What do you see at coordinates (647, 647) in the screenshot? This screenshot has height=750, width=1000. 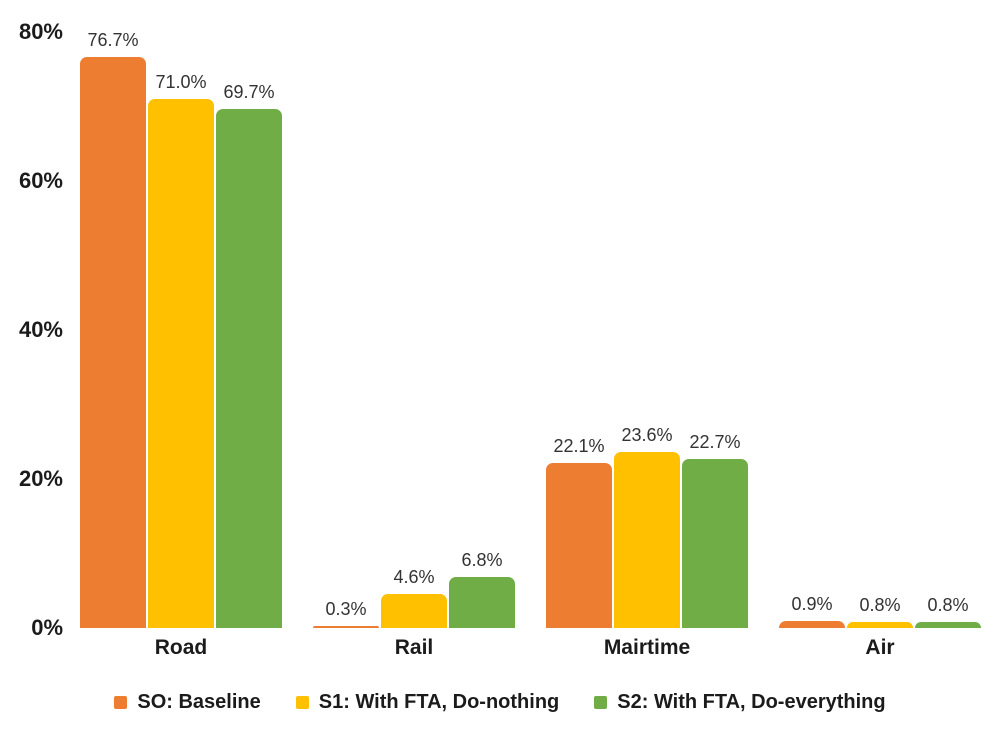 I see `x-axis-category-label: Mairtime` at bounding box center [647, 647].